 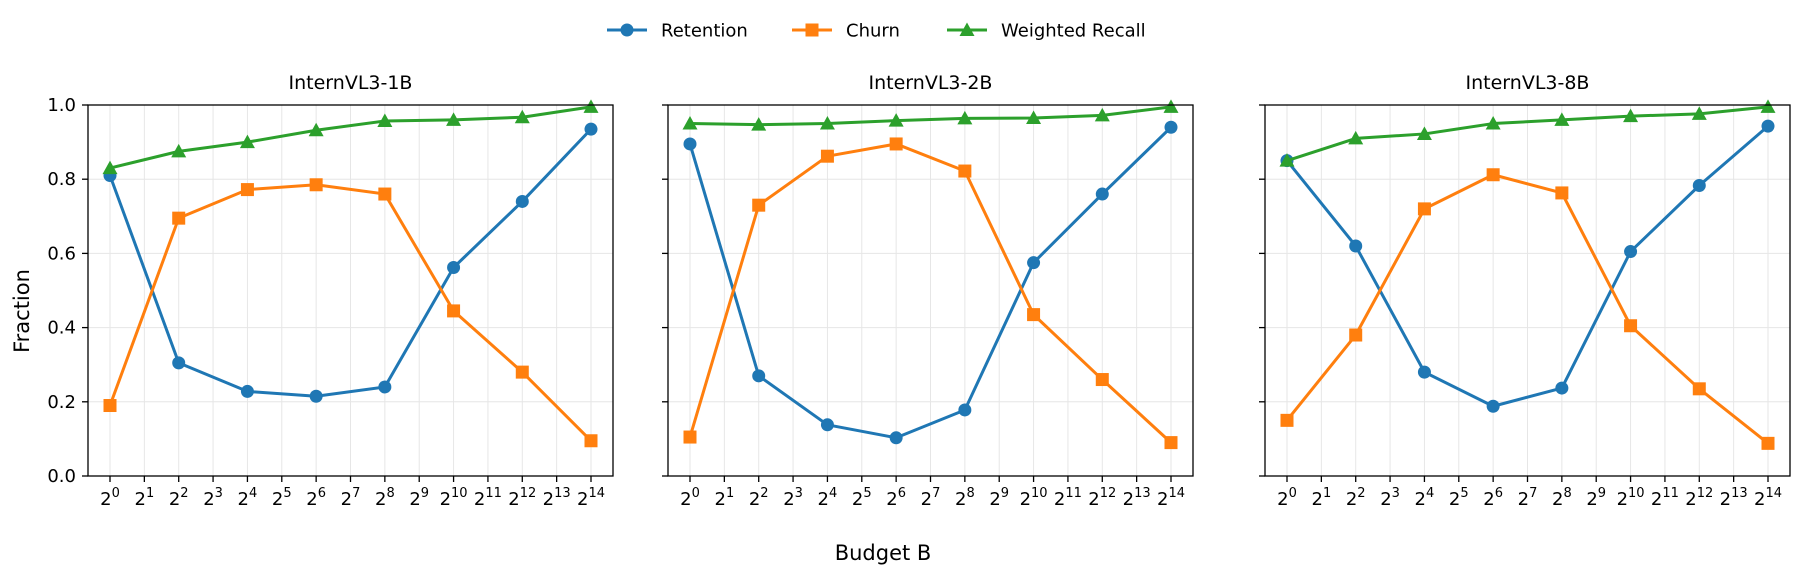 I want to click on legend-marker-weighted-recall, so click(x=967, y=29).